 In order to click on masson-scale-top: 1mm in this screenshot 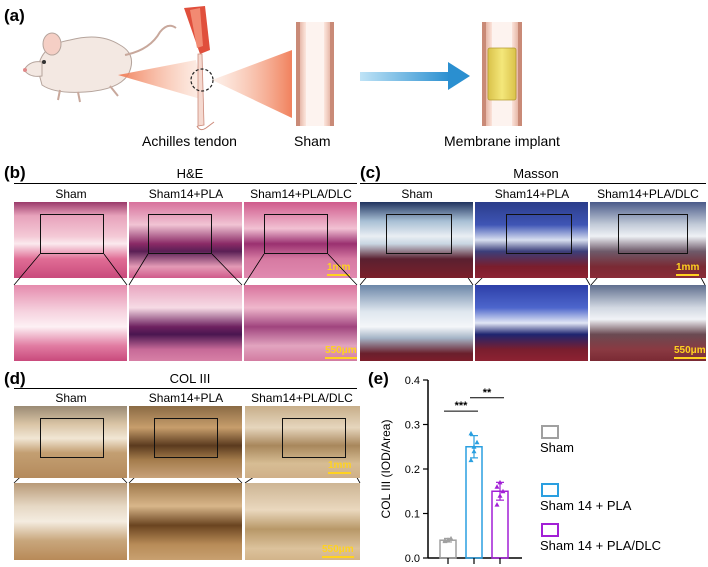, I will do `click(688, 269)`.